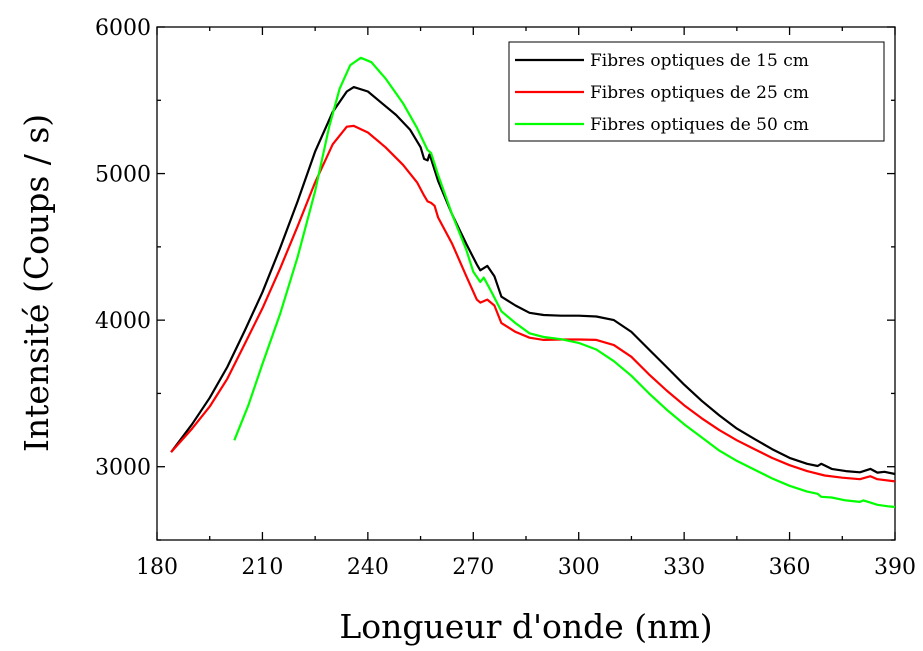 The image size is (923, 651). Describe the element at coordinates (895, 567) in the screenshot. I see `x-tick-label: 390` at that location.